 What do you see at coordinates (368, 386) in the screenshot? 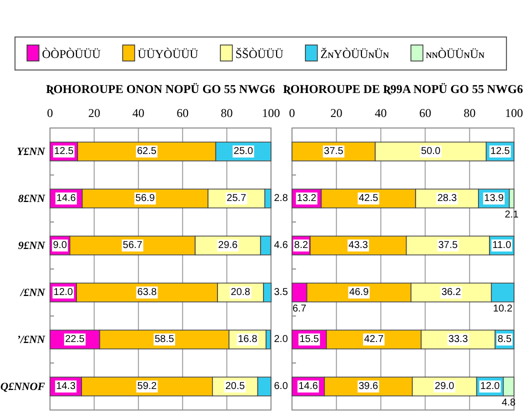
I see `data-label: 39.6` at bounding box center [368, 386].